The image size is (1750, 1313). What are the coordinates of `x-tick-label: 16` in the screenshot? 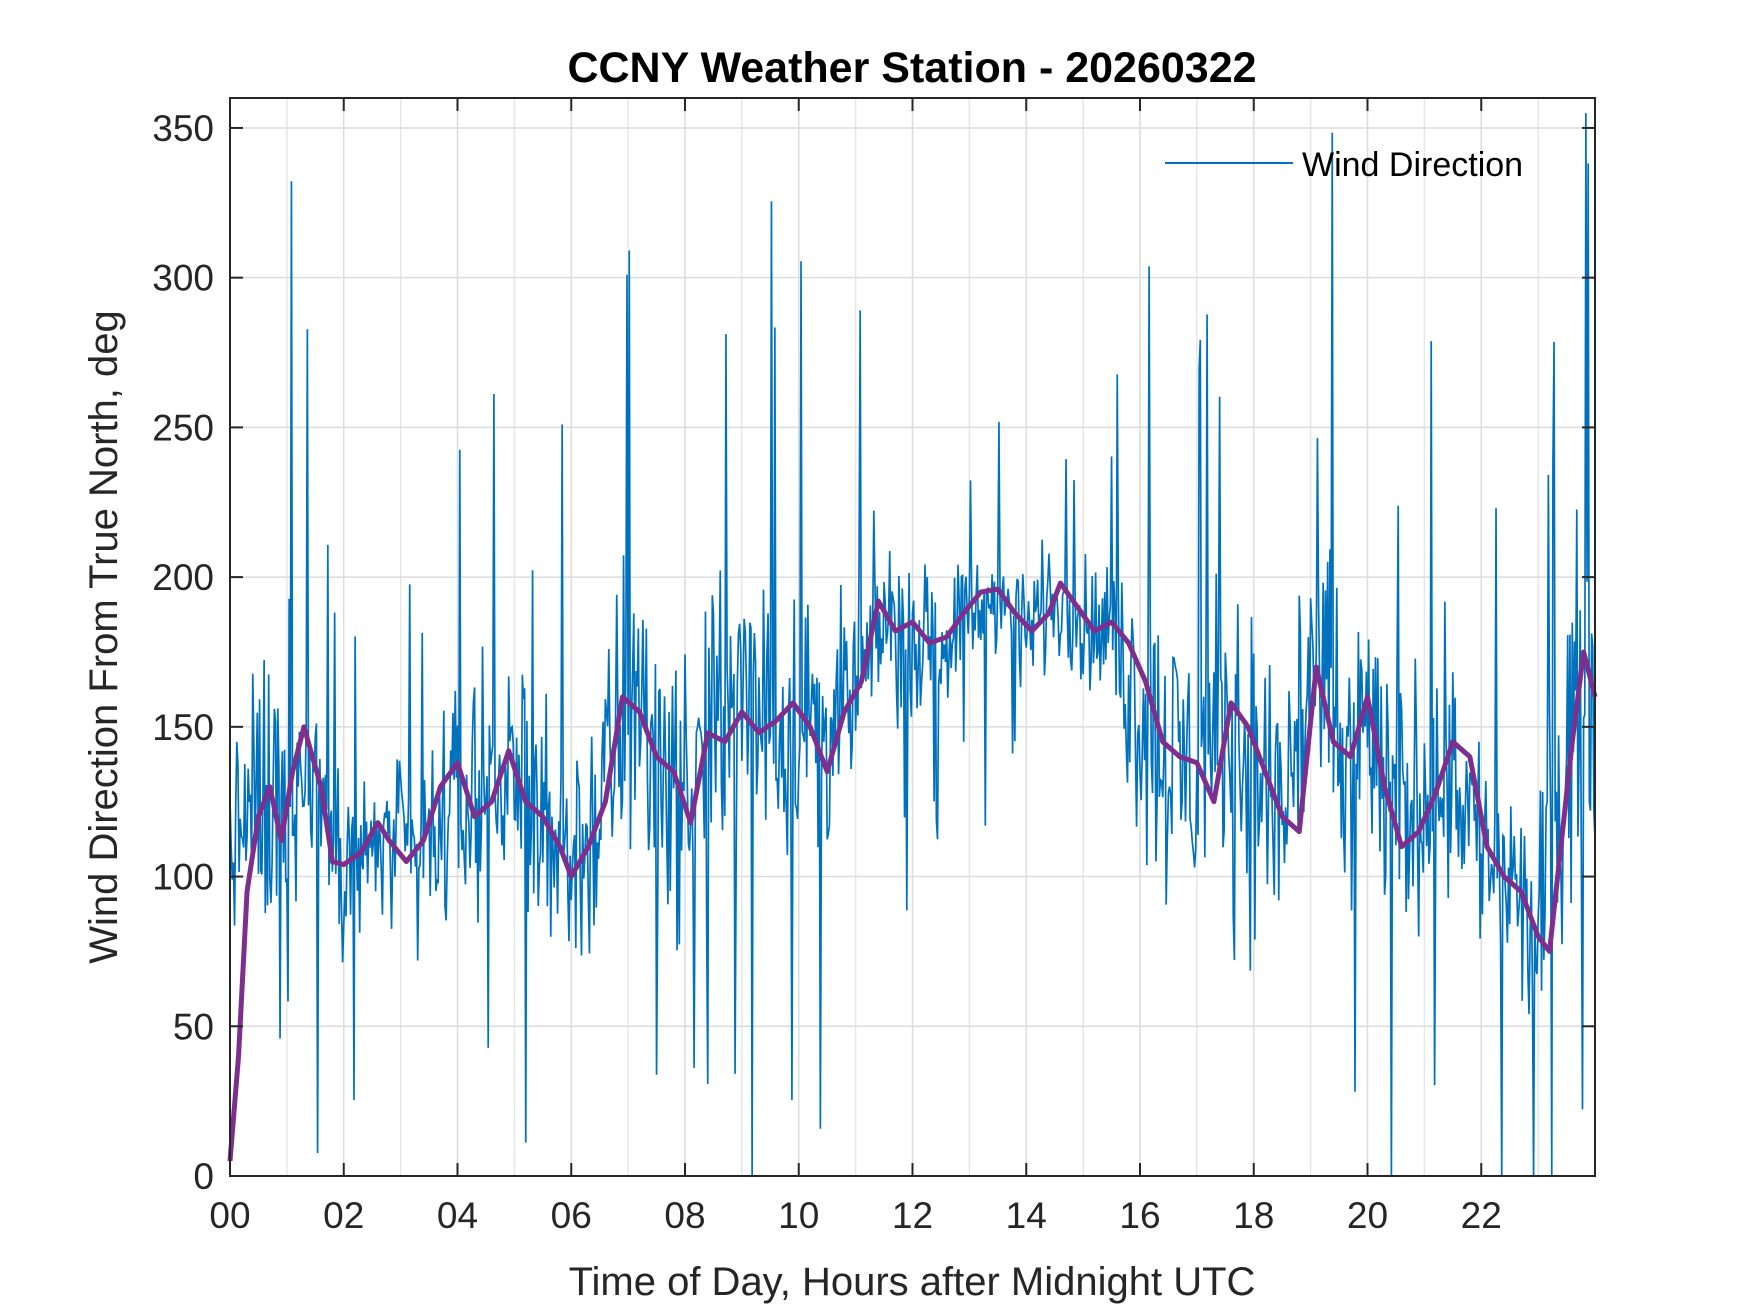 It's located at (1139, 1215).